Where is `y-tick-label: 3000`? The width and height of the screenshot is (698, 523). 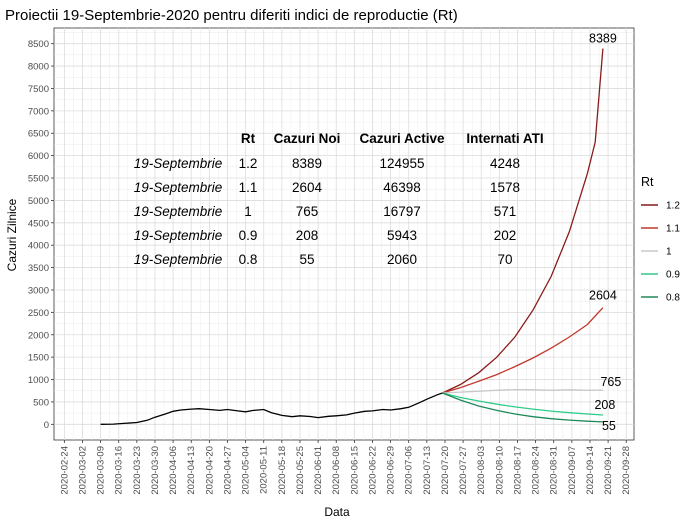 y-tick-label: 3000 is located at coordinates (38, 290).